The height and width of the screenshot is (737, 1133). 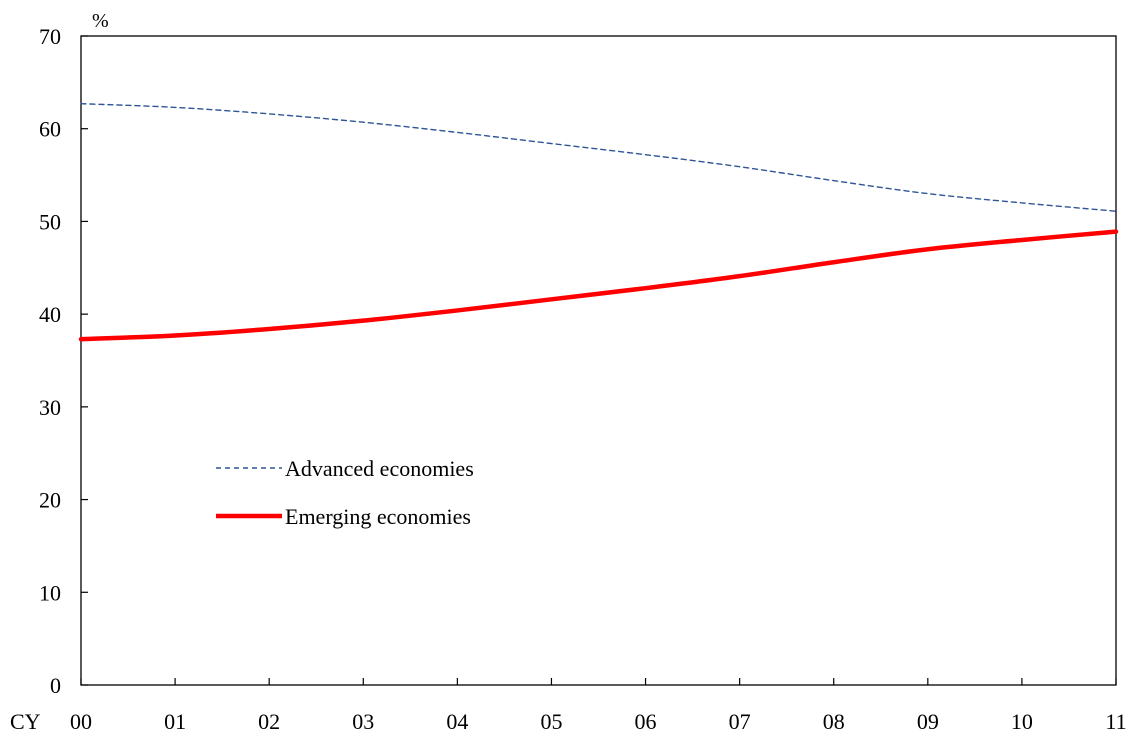 What do you see at coordinates (50, 221) in the screenshot?
I see `y-tick-label: 50` at bounding box center [50, 221].